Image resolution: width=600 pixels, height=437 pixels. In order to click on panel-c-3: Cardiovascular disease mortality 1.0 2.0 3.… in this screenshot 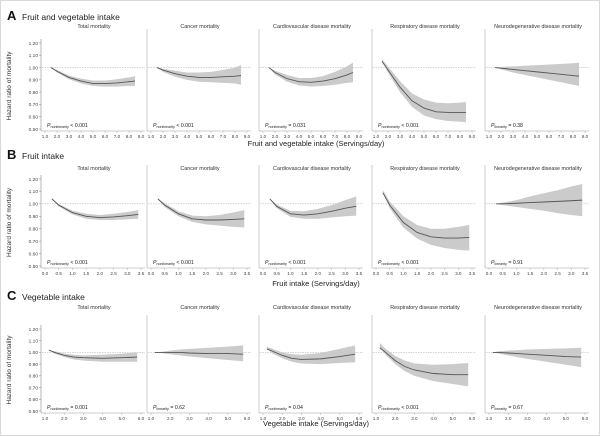, I will do `click(310, 363)`.